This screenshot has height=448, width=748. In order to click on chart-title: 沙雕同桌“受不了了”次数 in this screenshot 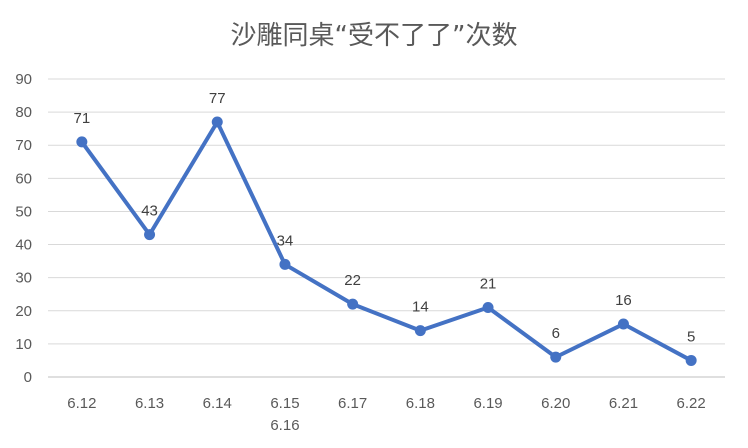, I will do `click(374, 36)`.